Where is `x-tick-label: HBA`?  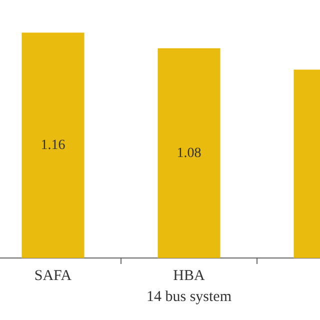 x-tick-label: HBA is located at coordinates (189, 276).